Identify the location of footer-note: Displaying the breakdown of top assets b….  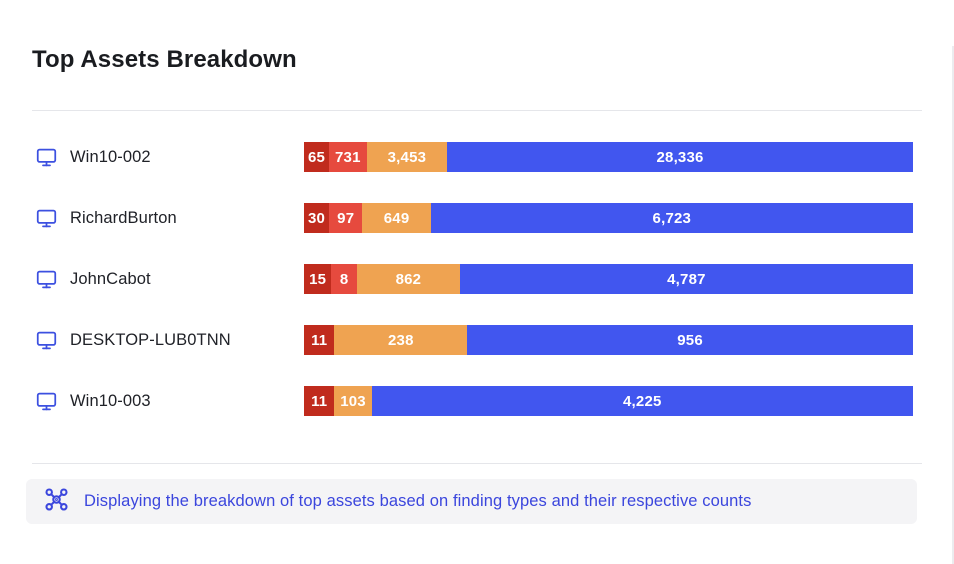
(471, 501).